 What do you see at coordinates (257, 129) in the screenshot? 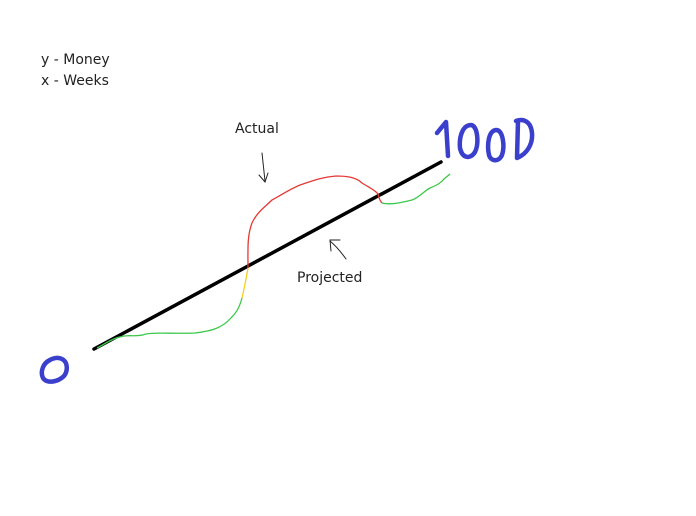
I see `actual-label: Actual` at bounding box center [257, 129].